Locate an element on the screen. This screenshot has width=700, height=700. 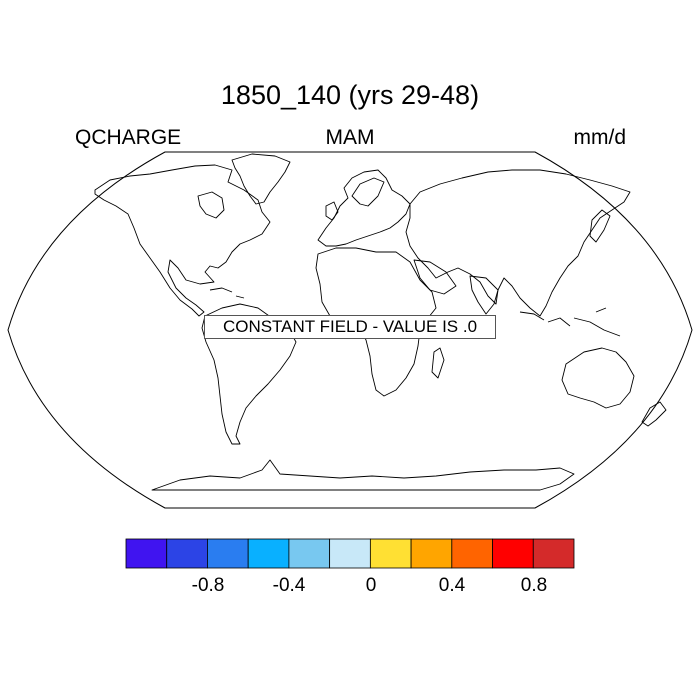
greenland-coast is located at coordinates (261, 179).